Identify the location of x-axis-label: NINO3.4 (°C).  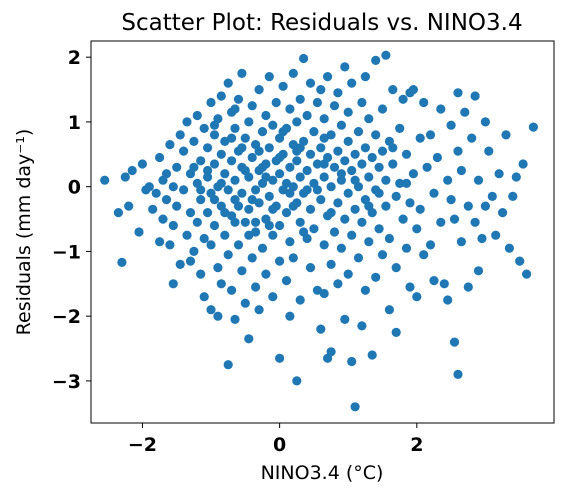
(322, 473).